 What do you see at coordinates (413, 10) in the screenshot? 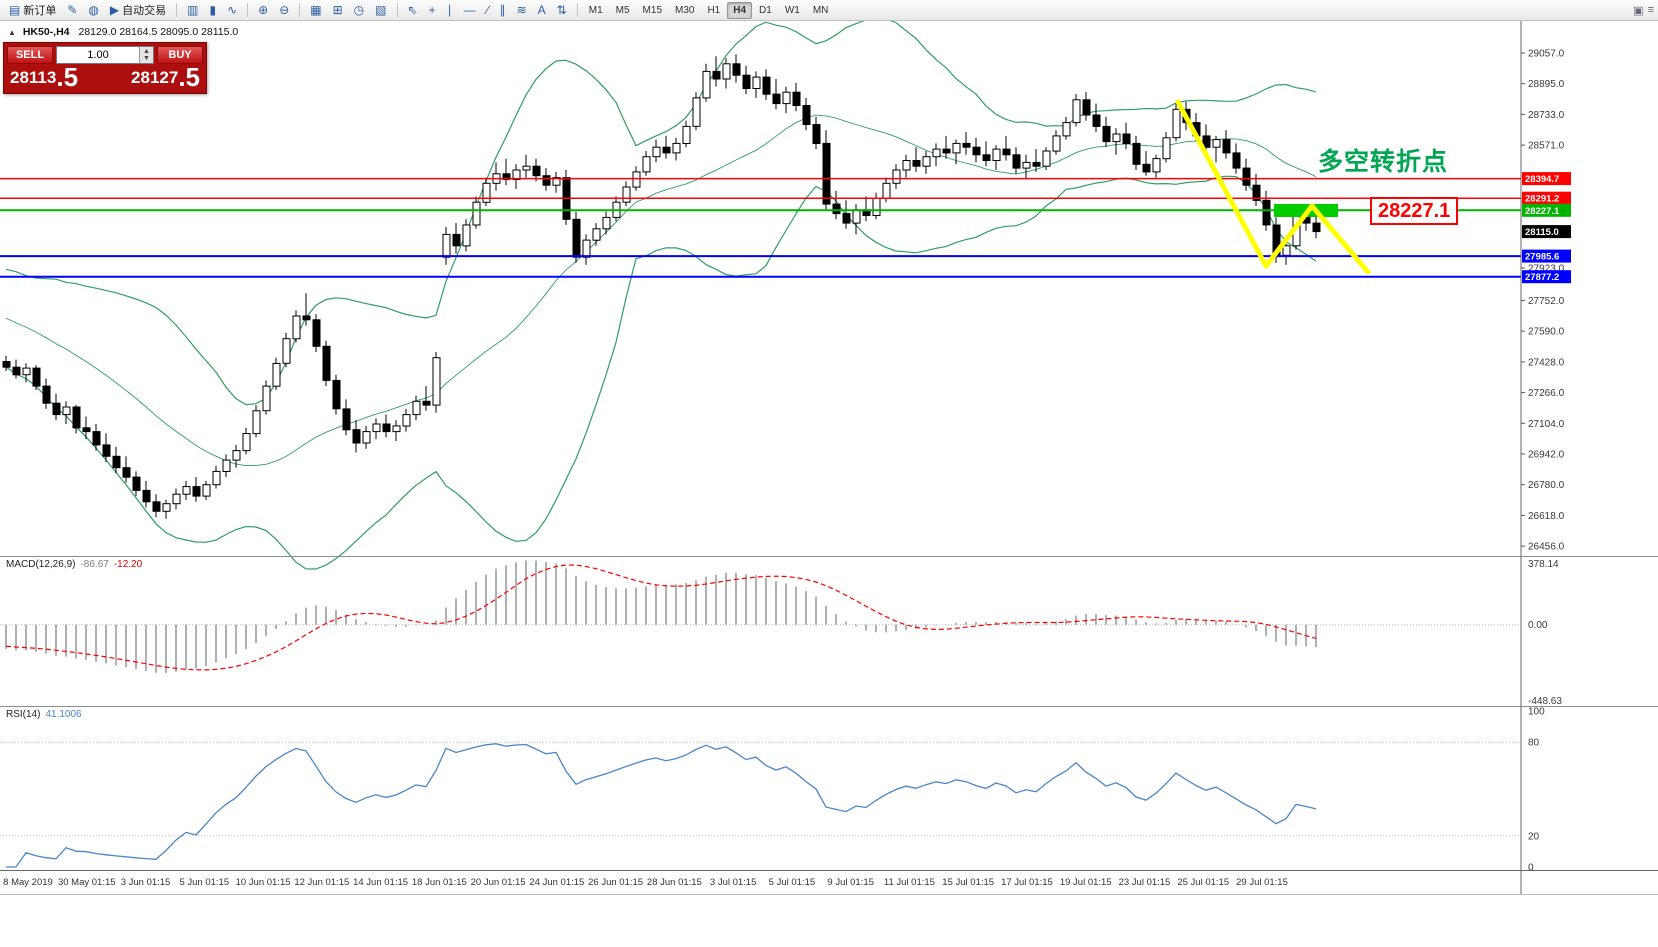
I see `cursor-button: ⇖` at bounding box center [413, 10].